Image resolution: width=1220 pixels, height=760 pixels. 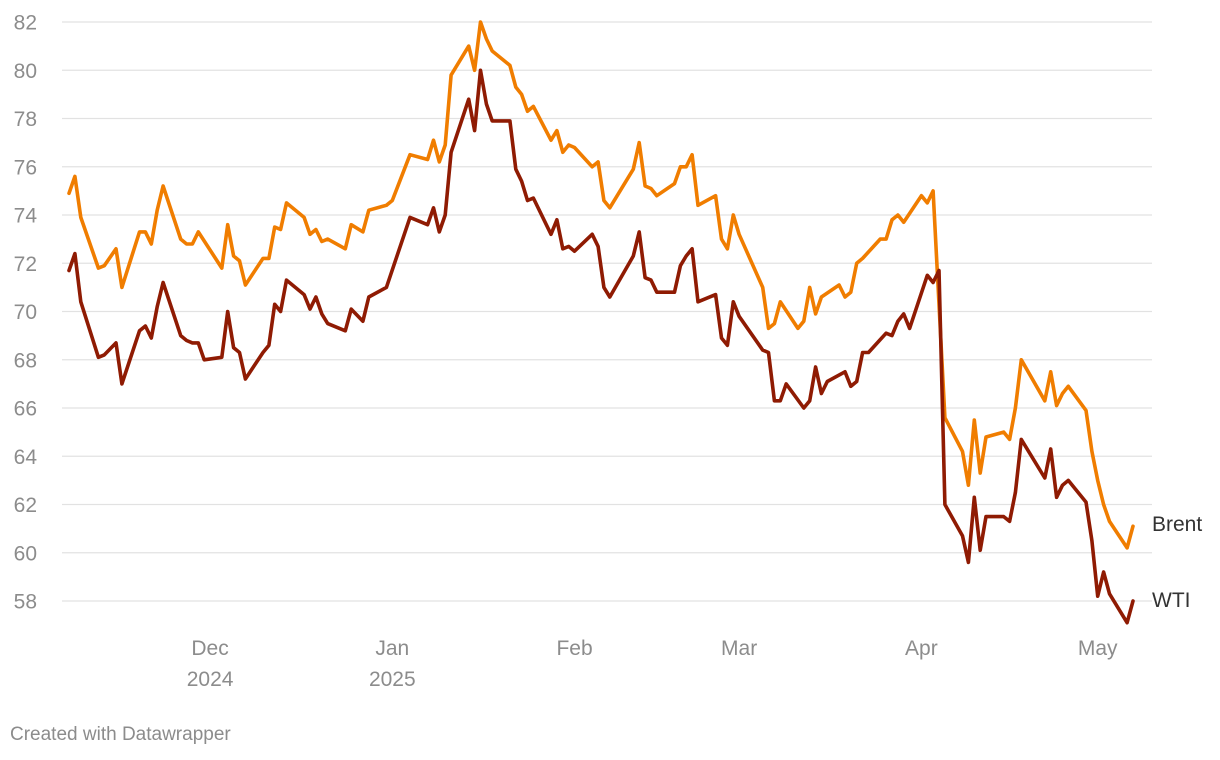 What do you see at coordinates (1098, 648) in the screenshot?
I see `x-tick-label: May` at bounding box center [1098, 648].